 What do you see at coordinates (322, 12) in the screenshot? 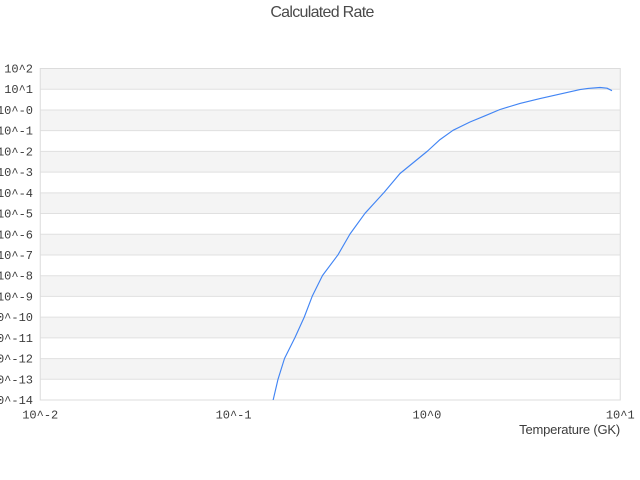
I see `svg-text: Calculated Rate` at bounding box center [322, 12].